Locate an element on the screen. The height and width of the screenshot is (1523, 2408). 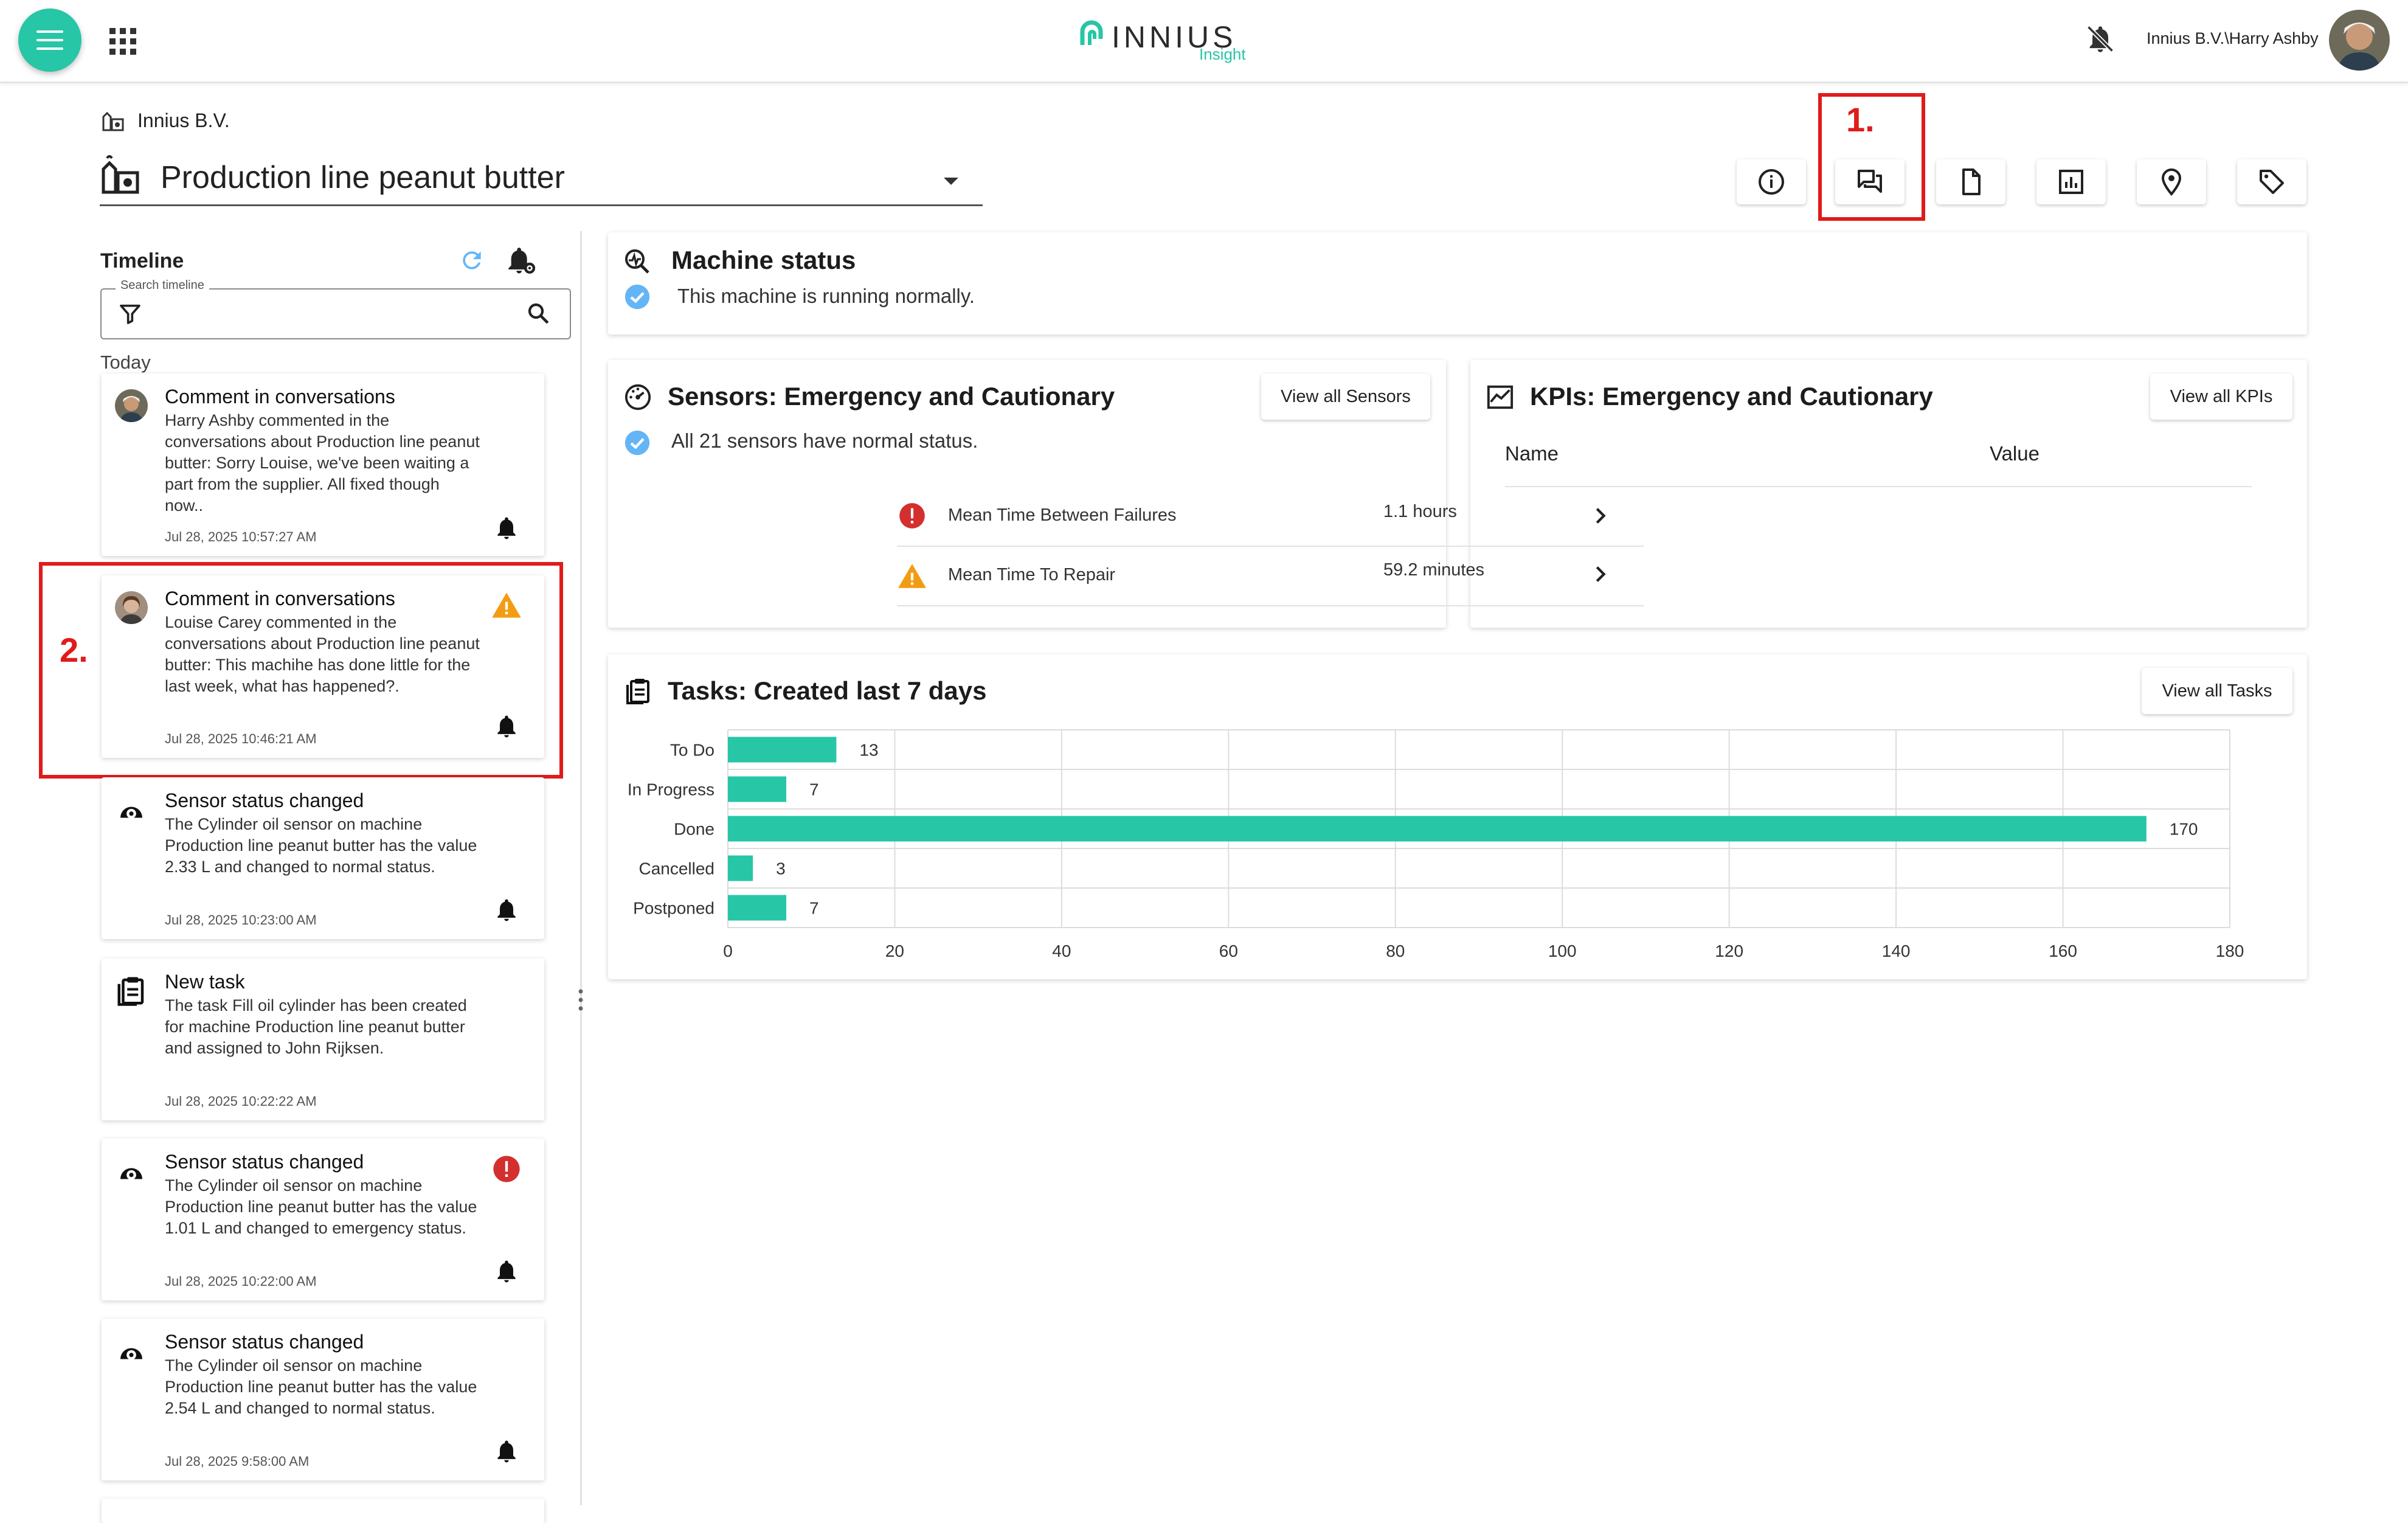
resize-handle-icon is located at coordinates (580, 1000).